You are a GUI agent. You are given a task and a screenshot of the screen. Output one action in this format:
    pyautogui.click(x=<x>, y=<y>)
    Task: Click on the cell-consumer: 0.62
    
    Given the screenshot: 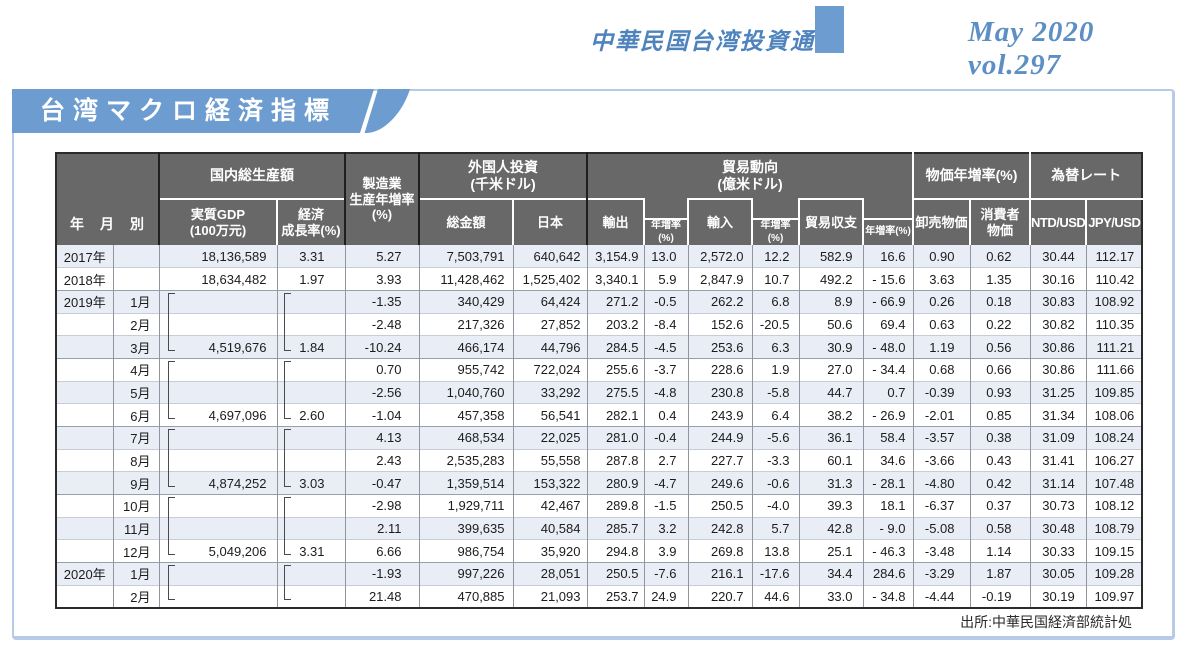 What is the action you would take?
    pyautogui.click(x=999, y=256)
    